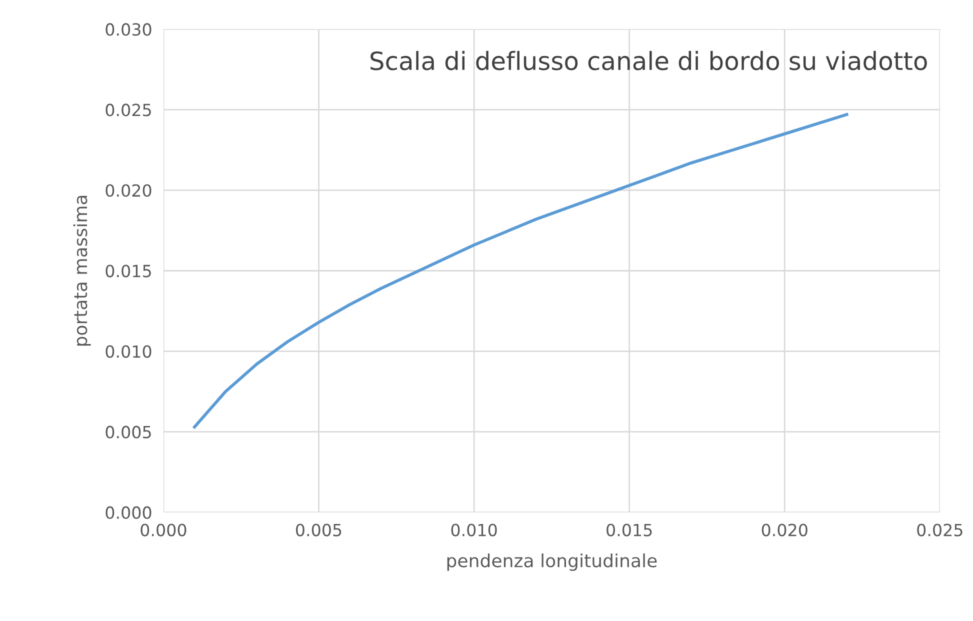 The image size is (973, 621). What do you see at coordinates (128, 432) in the screenshot?
I see `y-tick-label: 0.005` at bounding box center [128, 432].